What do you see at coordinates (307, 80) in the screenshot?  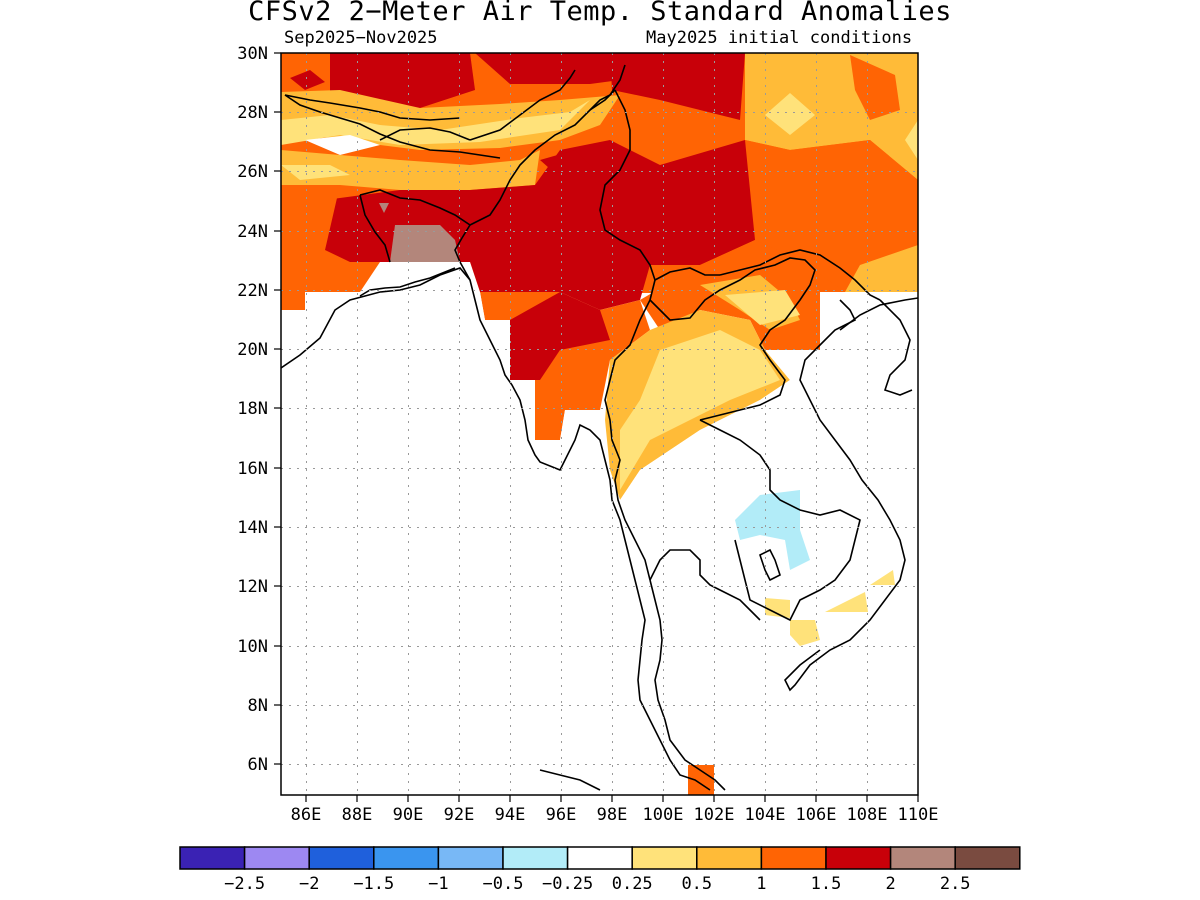 I see `anomaly-region-1.5-2-nw` at bounding box center [307, 80].